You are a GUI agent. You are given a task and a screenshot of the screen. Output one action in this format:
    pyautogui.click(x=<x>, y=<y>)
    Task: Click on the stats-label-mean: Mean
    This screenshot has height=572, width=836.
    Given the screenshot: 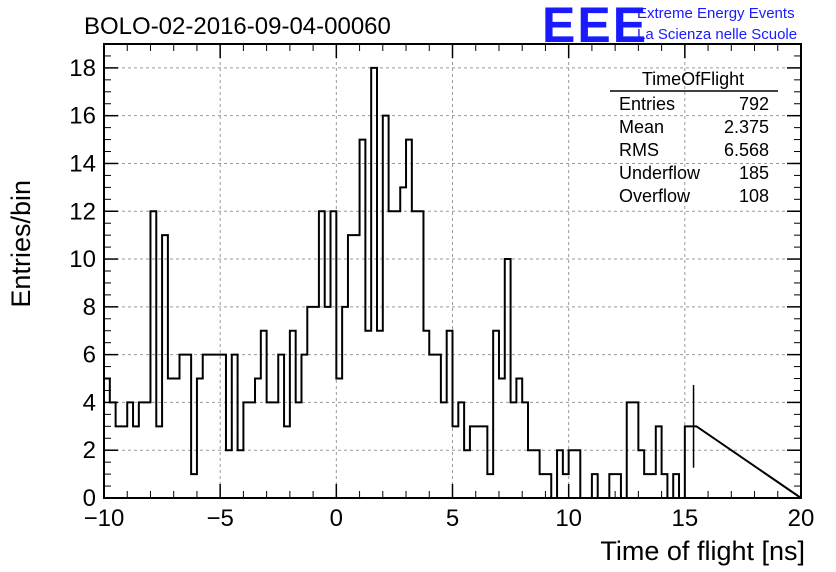 What is the action you would take?
    pyautogui.click(x=641, y=127)
    